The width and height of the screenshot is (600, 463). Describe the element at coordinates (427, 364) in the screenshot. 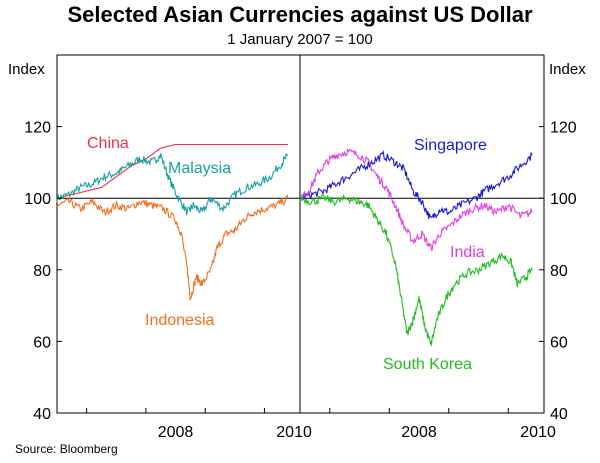

I see `series-label-south-korea: South Korea` at that location.